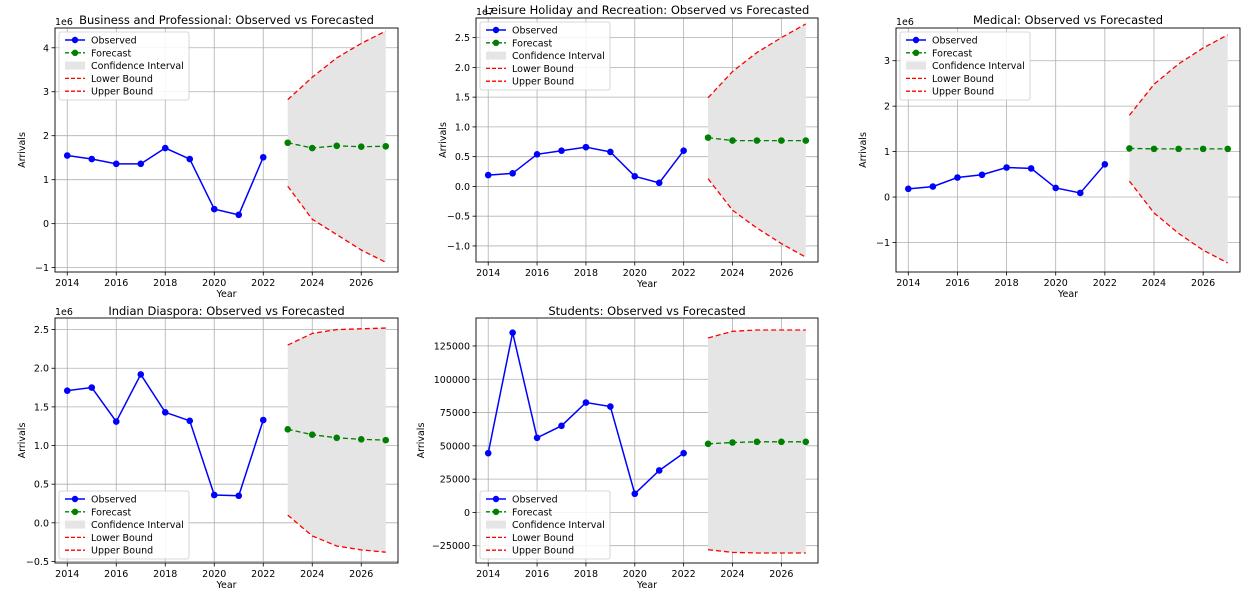 This screenshot has width=1251, height=595. What do you see at coordinates (41, 523) in the screenshot?
I see `y-tick-label: 0.0` at bounding box center [41, 523].